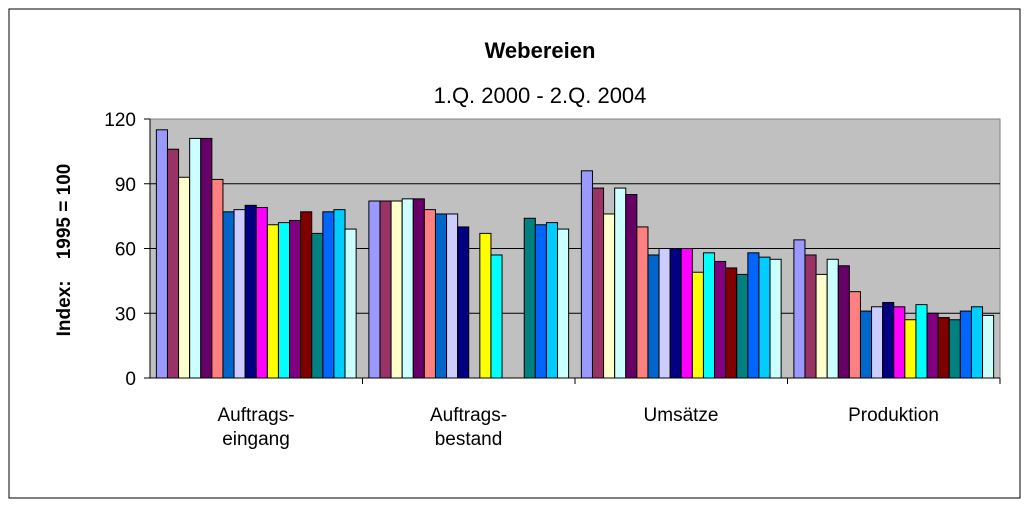 Image resolution: width=1030 pixels, height=508 pixels. Describe the element at coordinates (893, 415) in the screenshot. I see `x-tick-label: Produktion` at that location.